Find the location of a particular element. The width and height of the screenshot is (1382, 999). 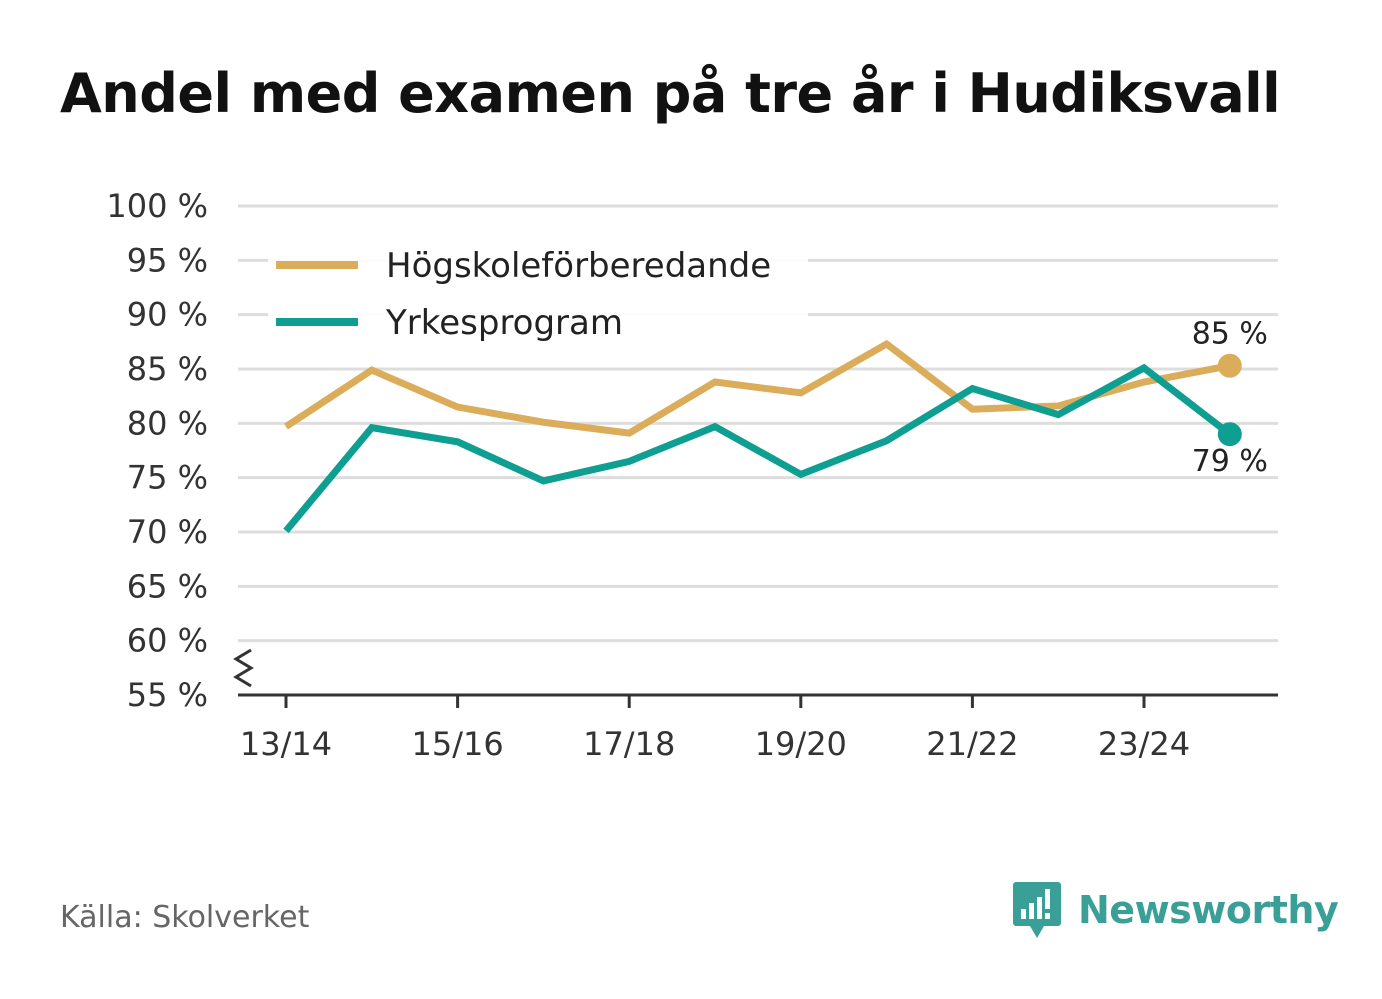

bar-chart-speech-bubble-icon is located at coordinates (1037, 910).